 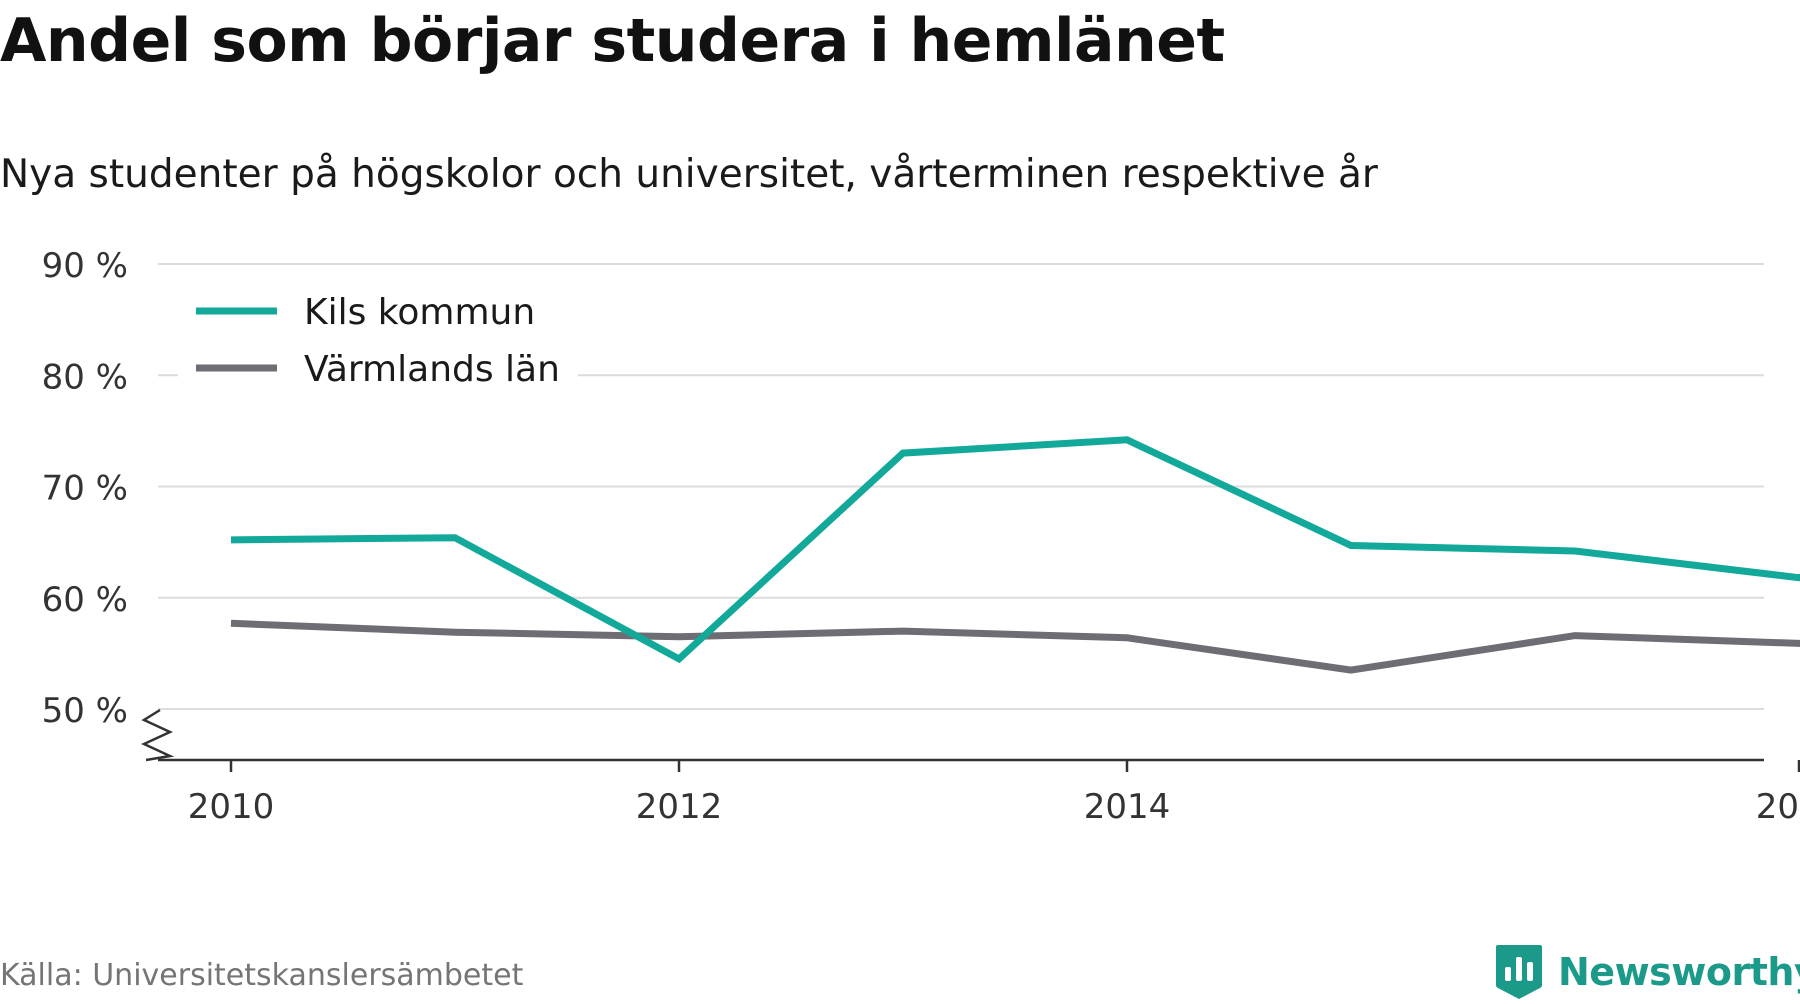 I want to click on y-tick-label: 90 %, so click(x=85, y=266).